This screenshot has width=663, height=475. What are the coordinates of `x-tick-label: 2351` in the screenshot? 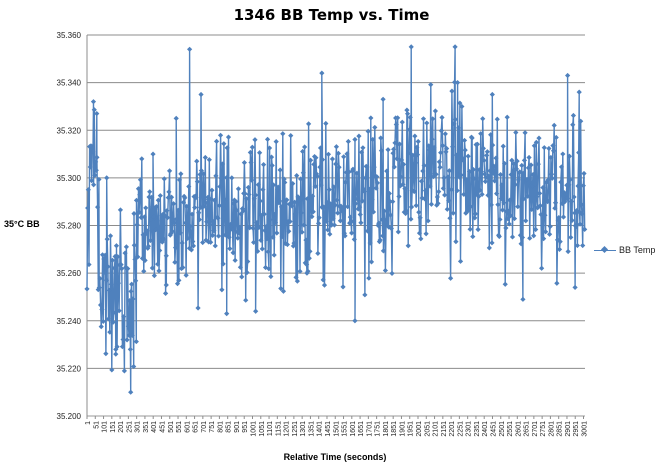 It's located at (477, 429).